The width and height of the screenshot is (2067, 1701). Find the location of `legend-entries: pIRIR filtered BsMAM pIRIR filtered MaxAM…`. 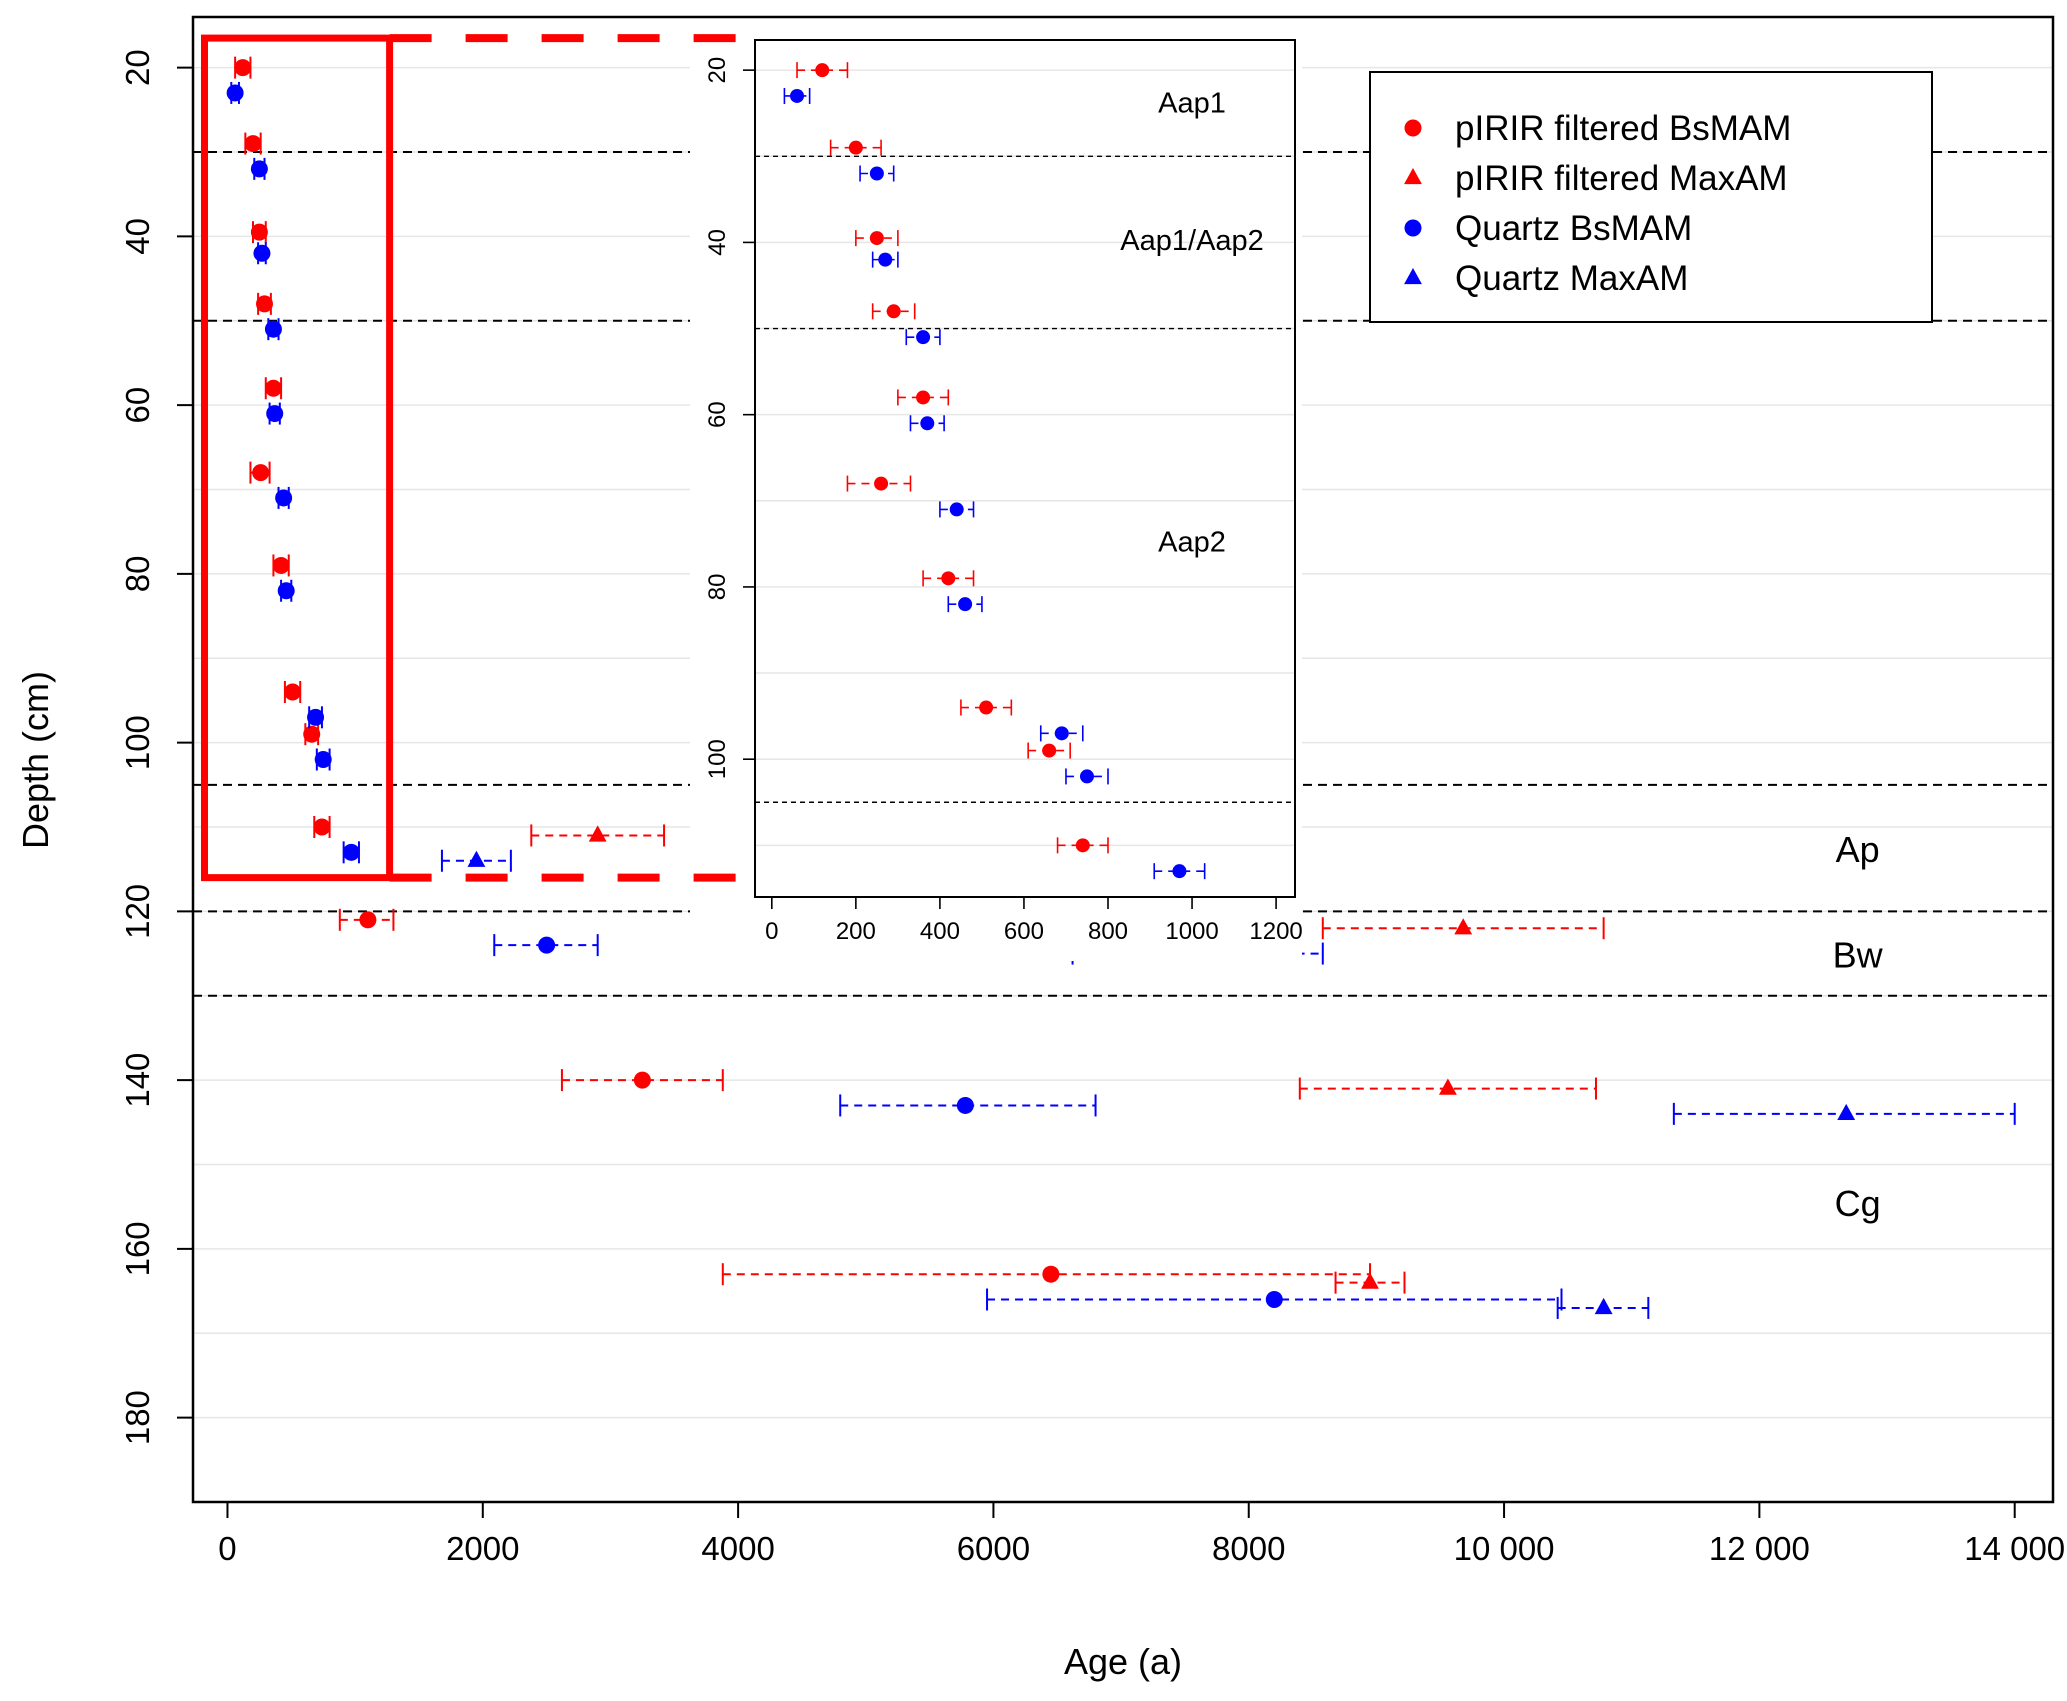

legend-entries: pIRIR filtered BsMAM pIRIR filtered MaxAM… is located at coordinates (1597, 203).